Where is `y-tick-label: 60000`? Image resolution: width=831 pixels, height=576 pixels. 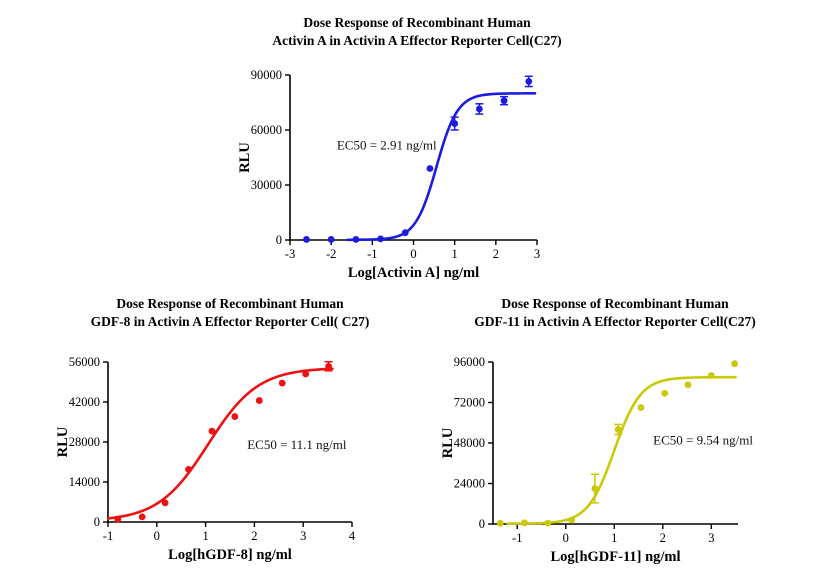
y-tick-label: 60000 is located at coordinates (266, 130).